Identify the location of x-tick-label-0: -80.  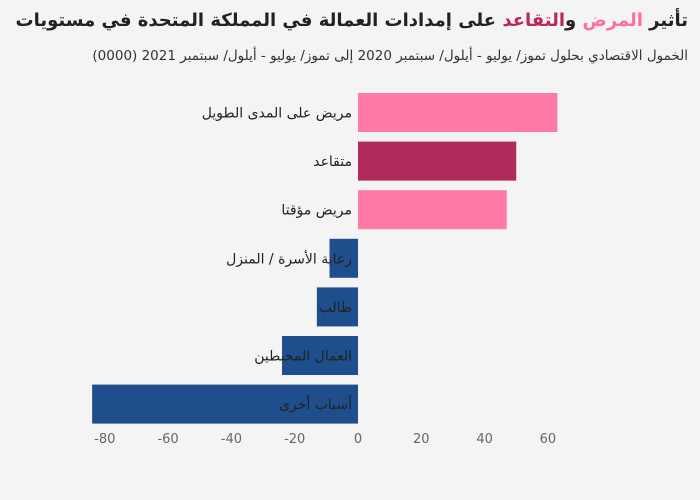
(104, 439).